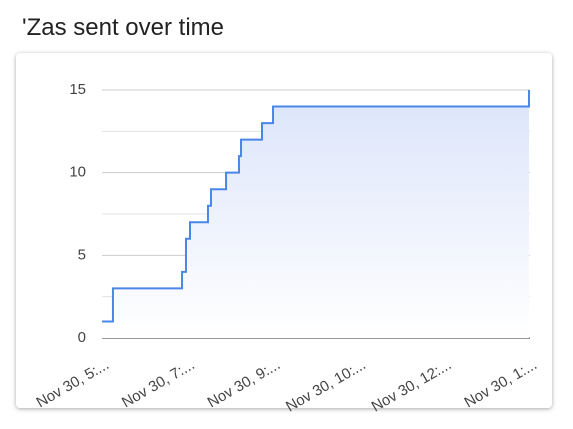  I want to click on y-tick-label: 10, so click(77, 172).